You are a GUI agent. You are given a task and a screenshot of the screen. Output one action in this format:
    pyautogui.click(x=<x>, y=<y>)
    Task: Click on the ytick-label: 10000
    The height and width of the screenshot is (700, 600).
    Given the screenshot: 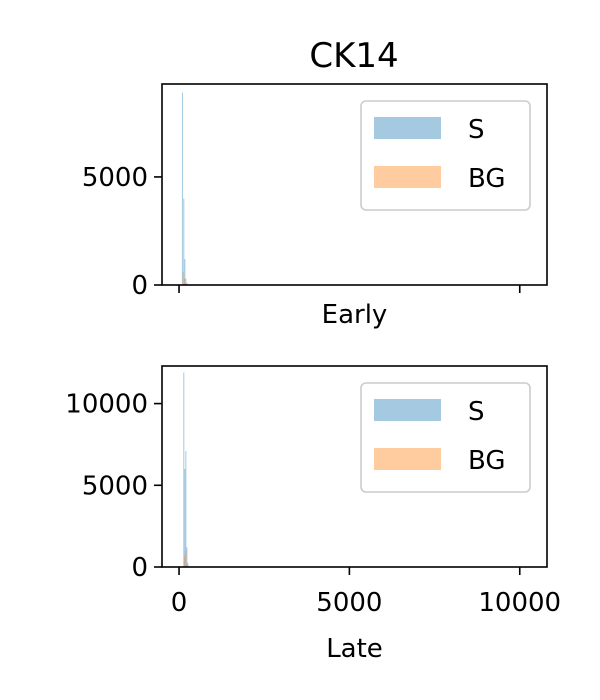 What is the action you would take?
    pyautogui.click(x=106, y=405)
    